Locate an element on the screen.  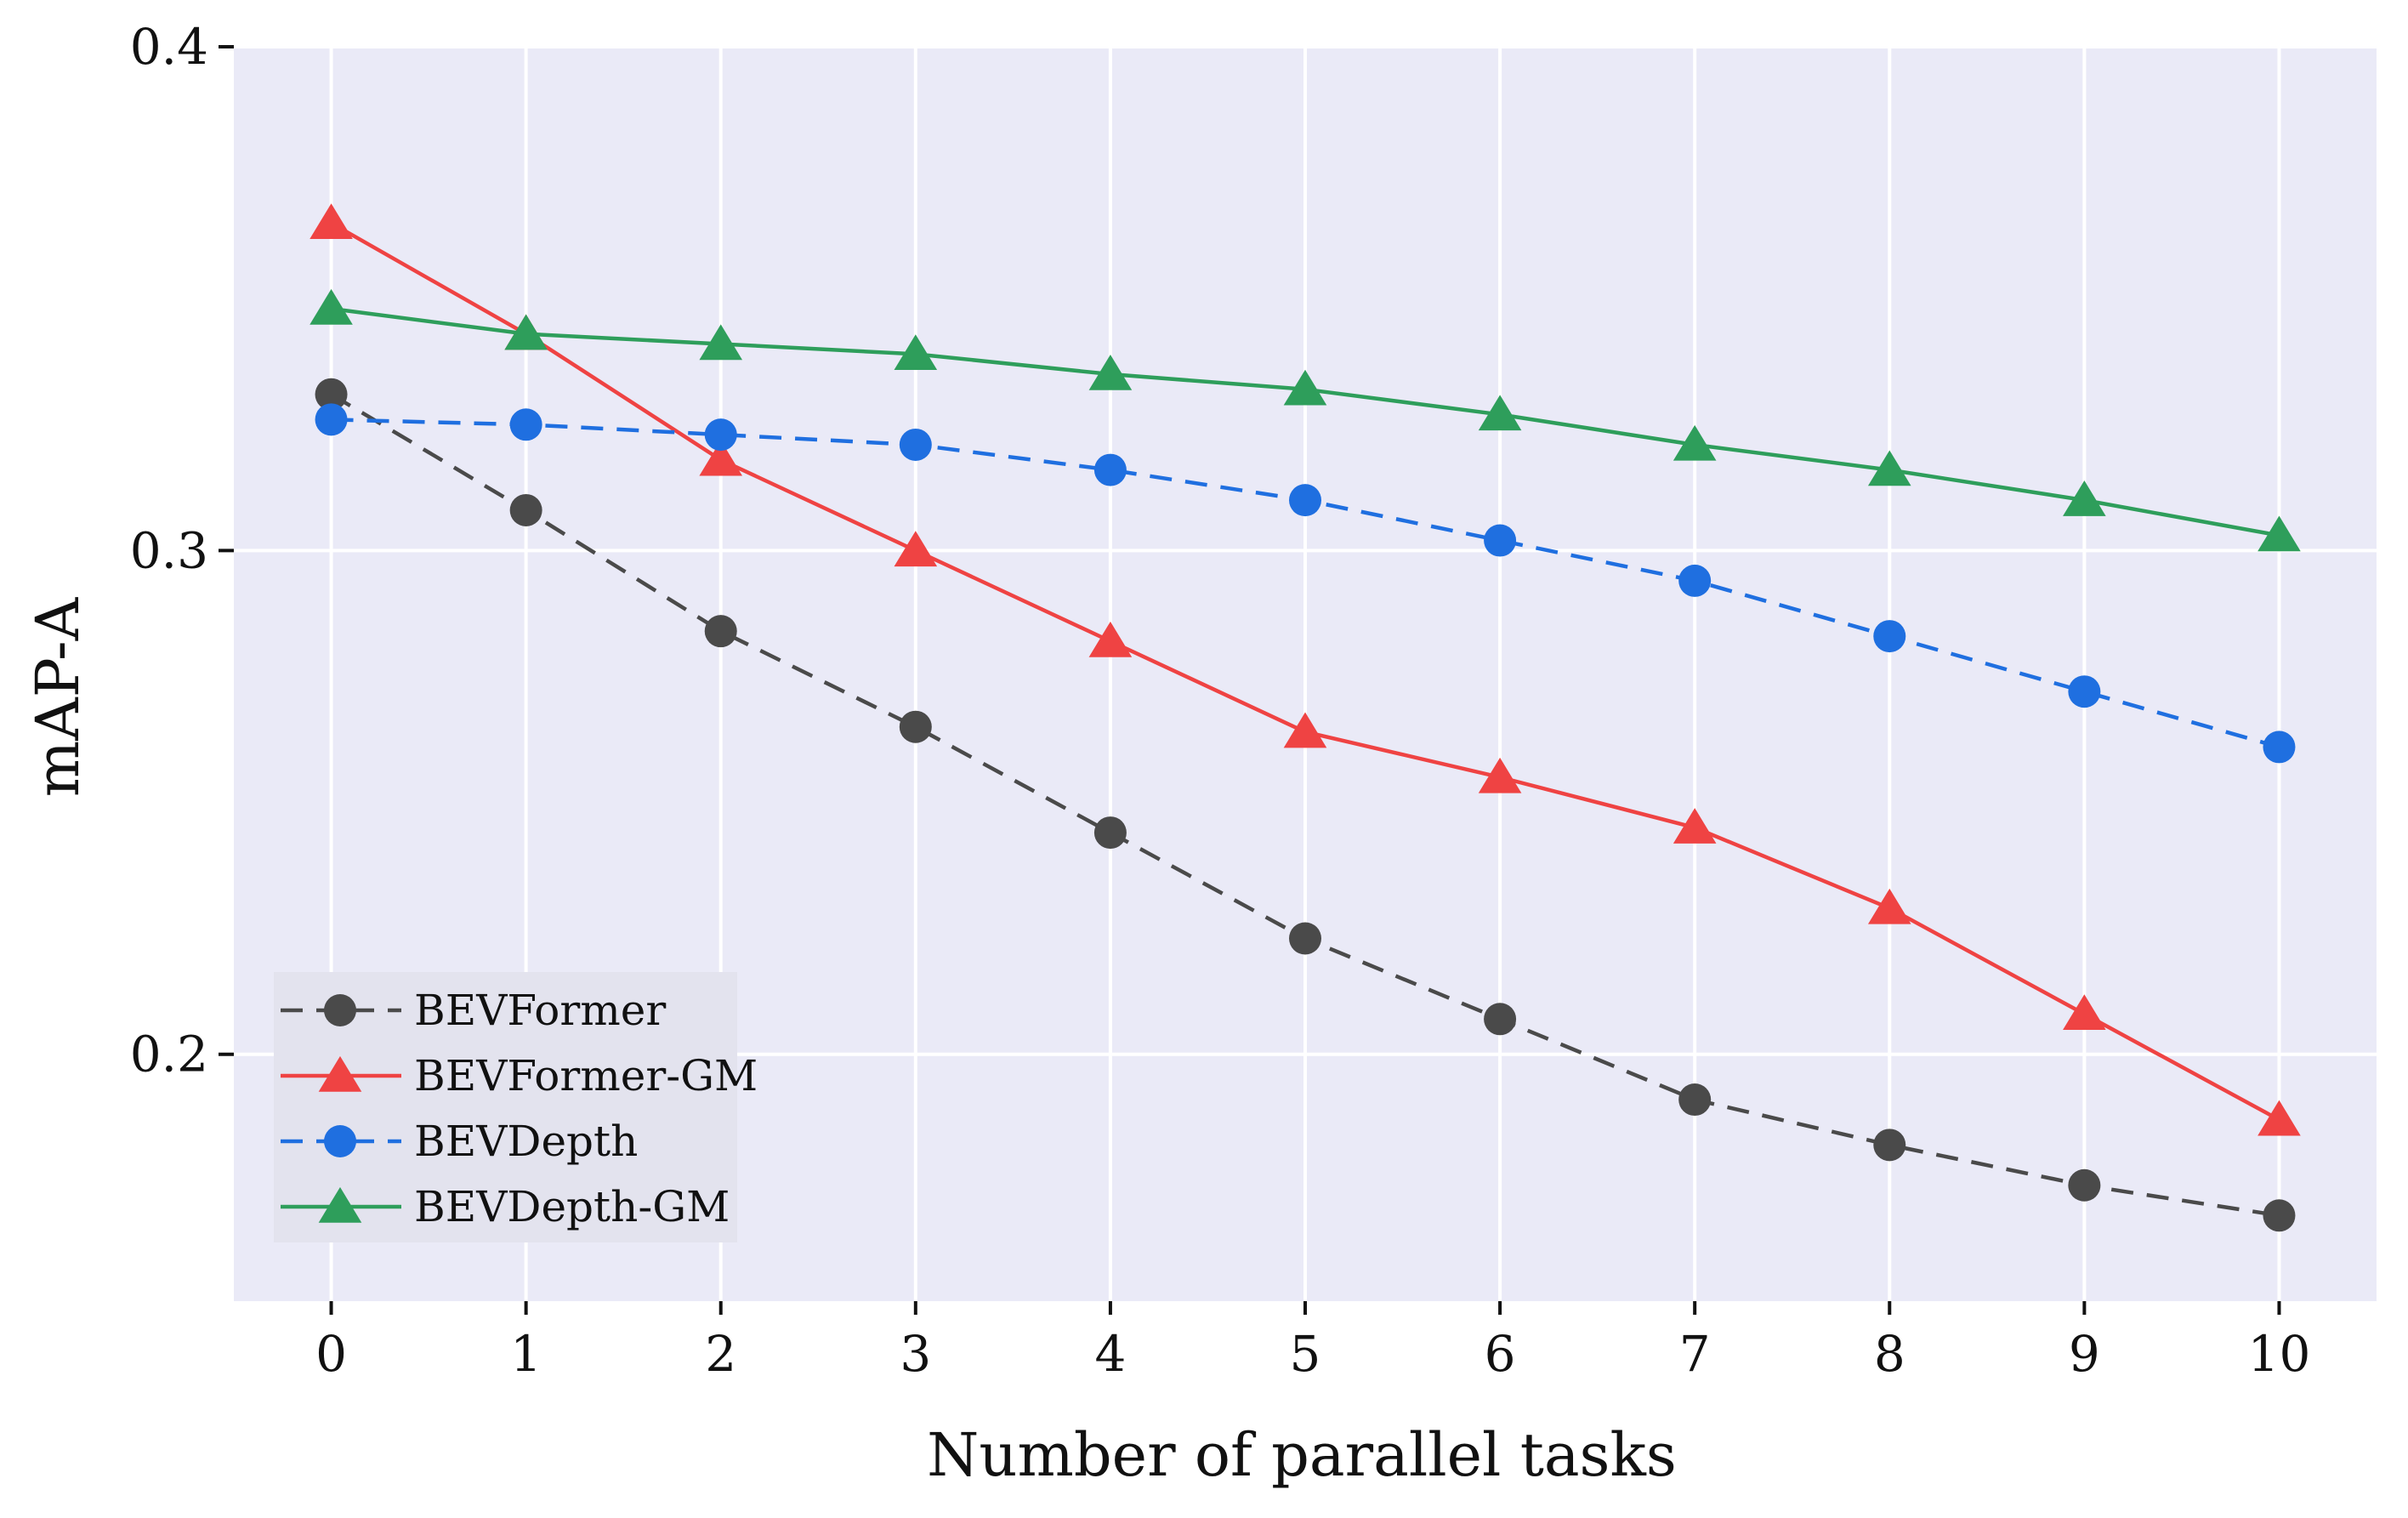
x-tick-label: 0 is located at coordinates (331, 1354).